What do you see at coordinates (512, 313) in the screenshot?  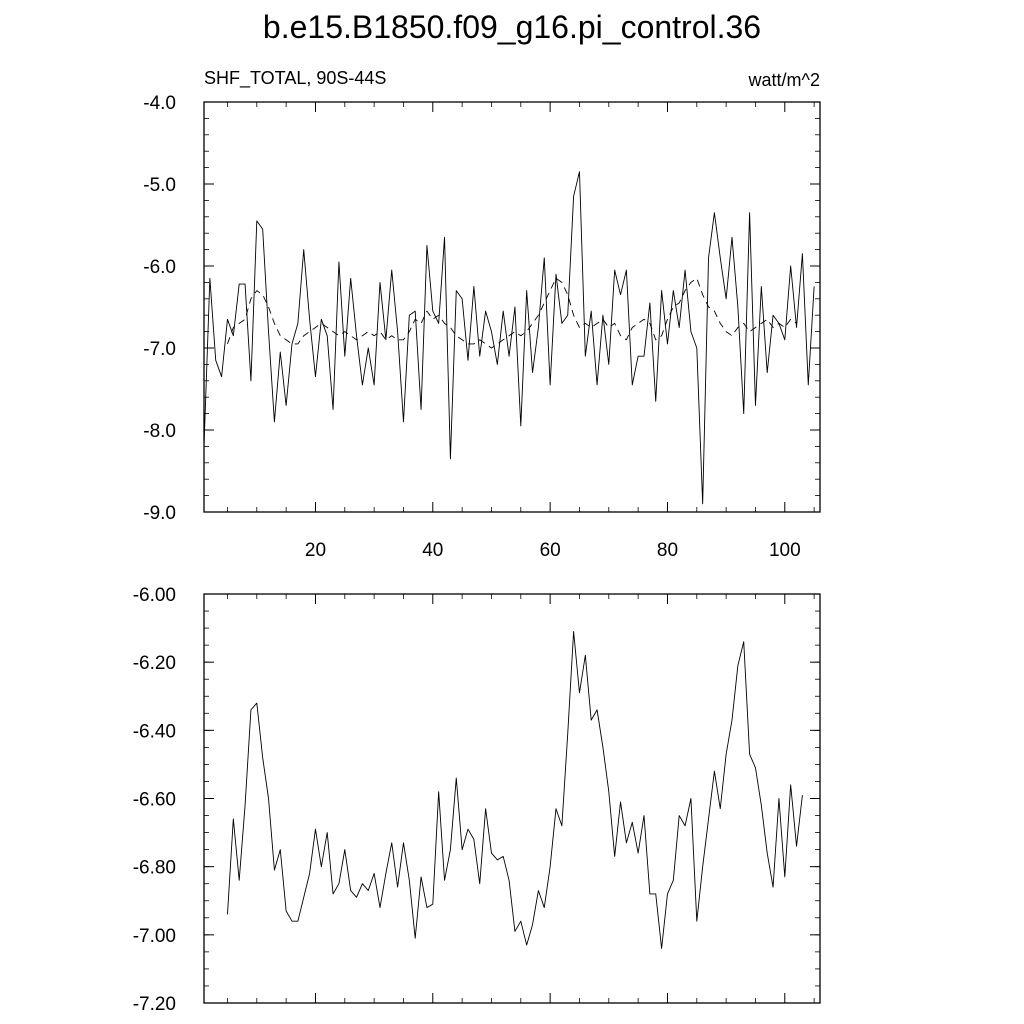 I see `top-series-dashed-line` at bounding box center [512, 313].